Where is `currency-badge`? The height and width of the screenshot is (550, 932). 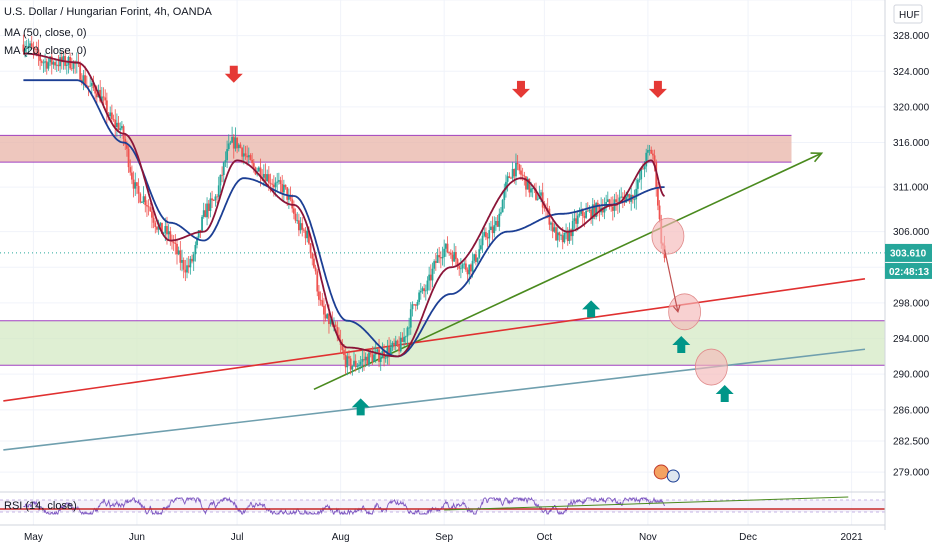
currency-badge is located at coordinates (908, 14).